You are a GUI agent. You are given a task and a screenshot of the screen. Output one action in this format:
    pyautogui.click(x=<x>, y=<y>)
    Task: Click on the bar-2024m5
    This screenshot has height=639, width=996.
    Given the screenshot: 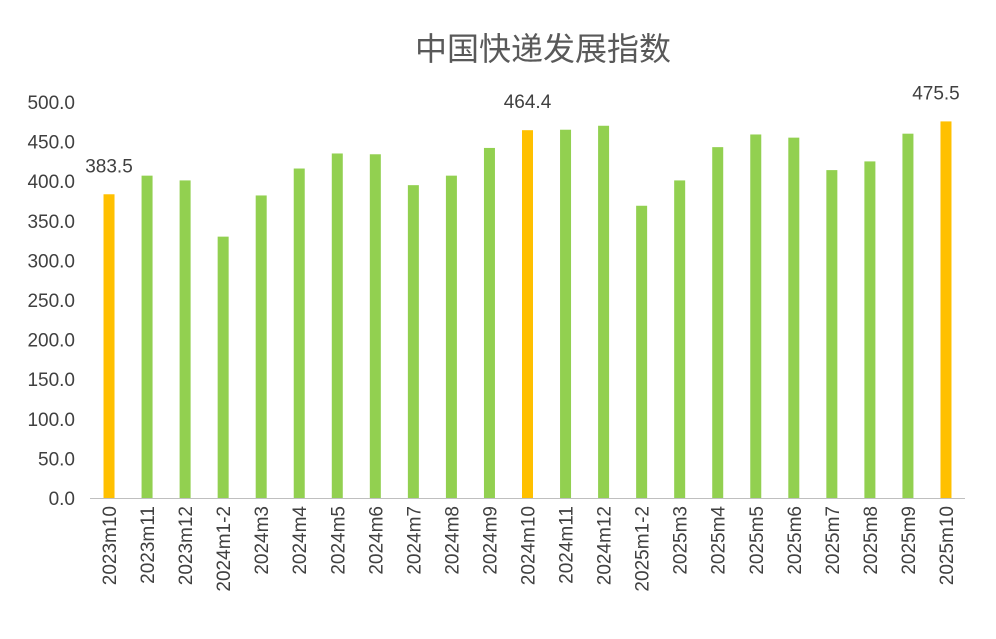 What is the action you would take?
    pyautogui.click(x=337, y=326)
    